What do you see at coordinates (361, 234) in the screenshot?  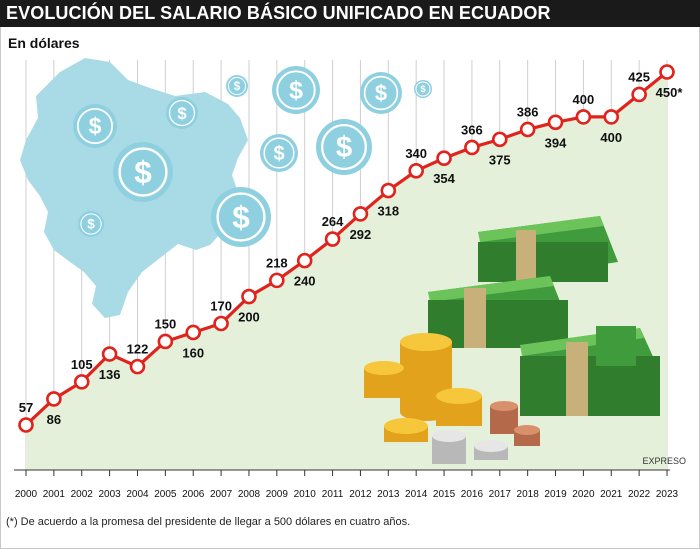 I see `data-label: 292` at bounding box center [361, 234].